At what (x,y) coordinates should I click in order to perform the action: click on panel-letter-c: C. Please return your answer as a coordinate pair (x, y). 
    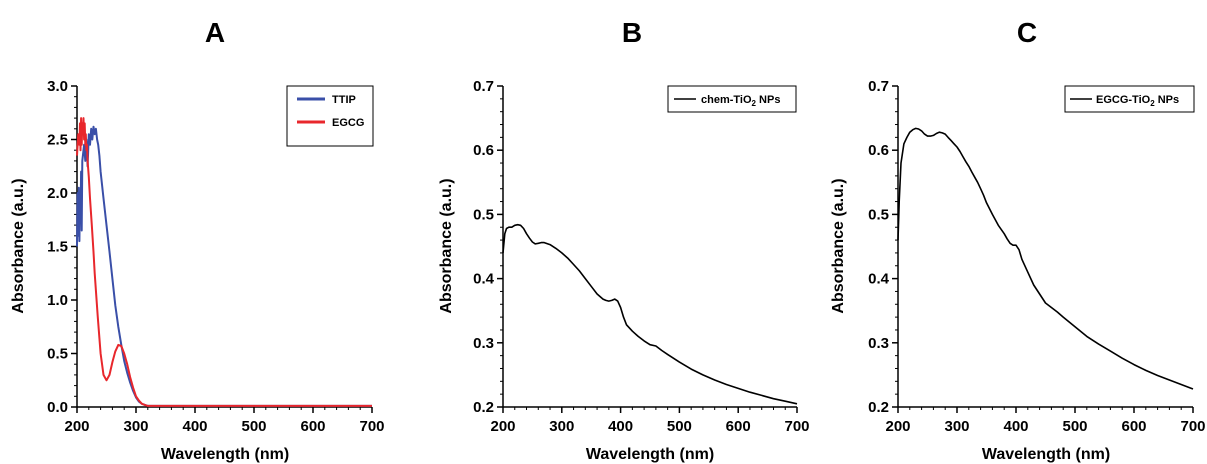
    Looking at the image, I should click on (1027, 32).